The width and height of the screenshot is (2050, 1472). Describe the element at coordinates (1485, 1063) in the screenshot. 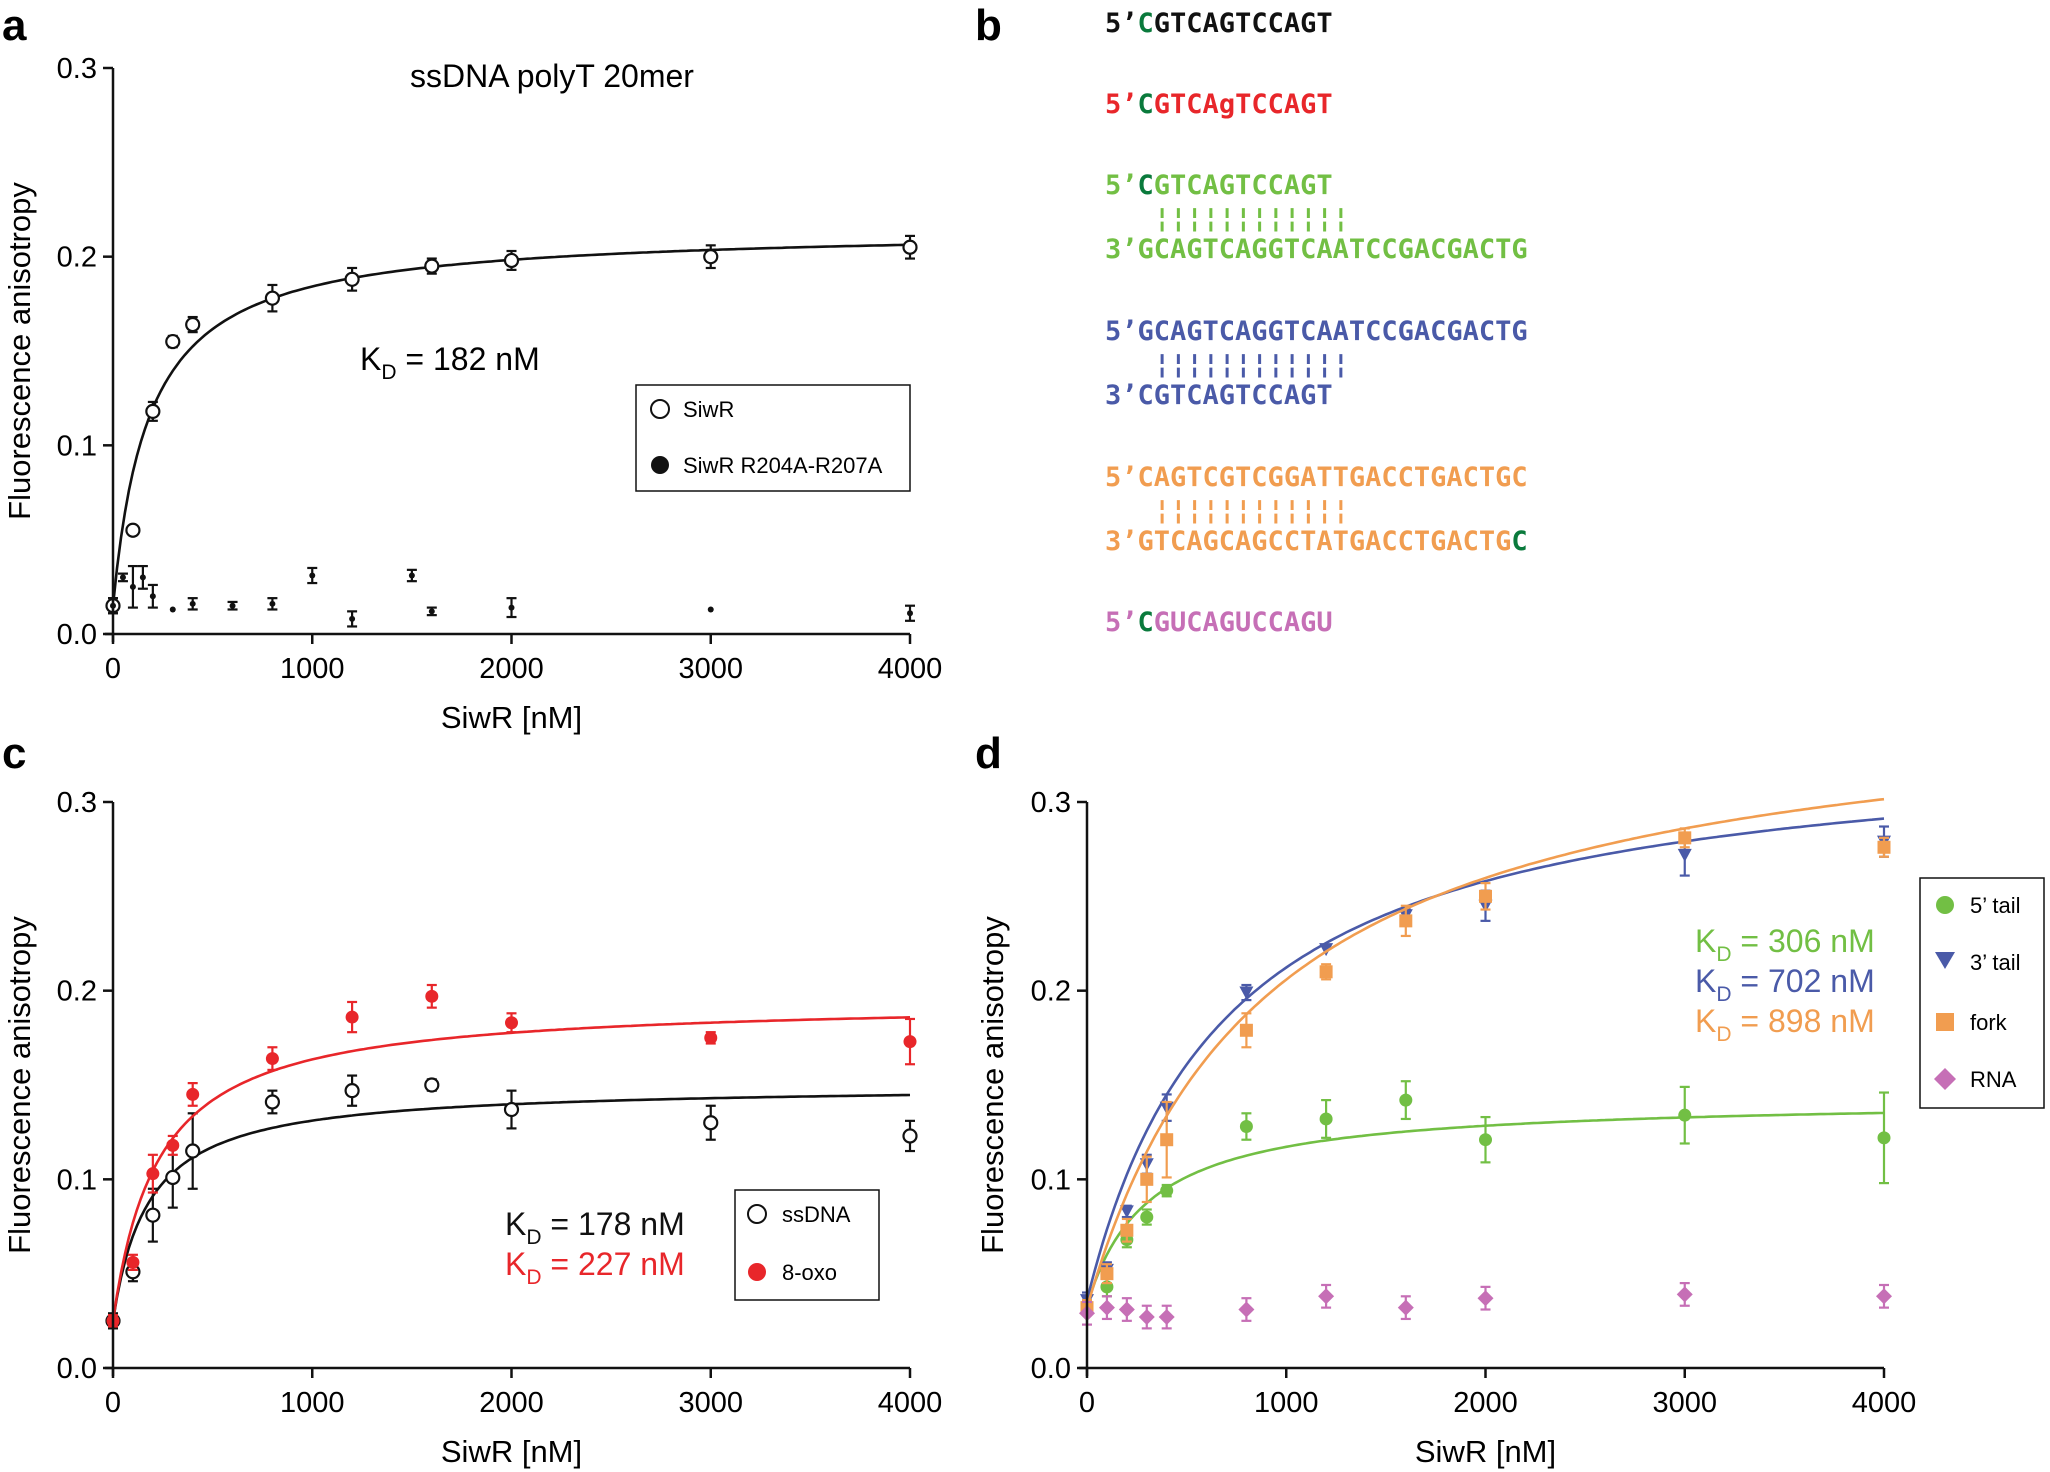

I see `panel-d-marks` at that location.